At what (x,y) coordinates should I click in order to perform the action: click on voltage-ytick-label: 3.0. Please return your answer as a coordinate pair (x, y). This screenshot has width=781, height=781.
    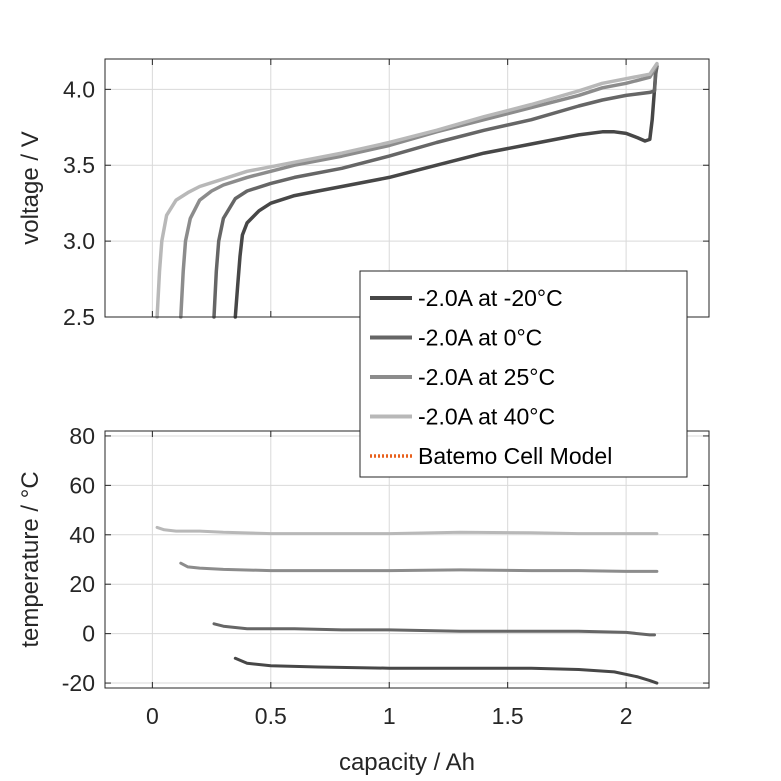
    Looking at the image, I should click on (79, 241).